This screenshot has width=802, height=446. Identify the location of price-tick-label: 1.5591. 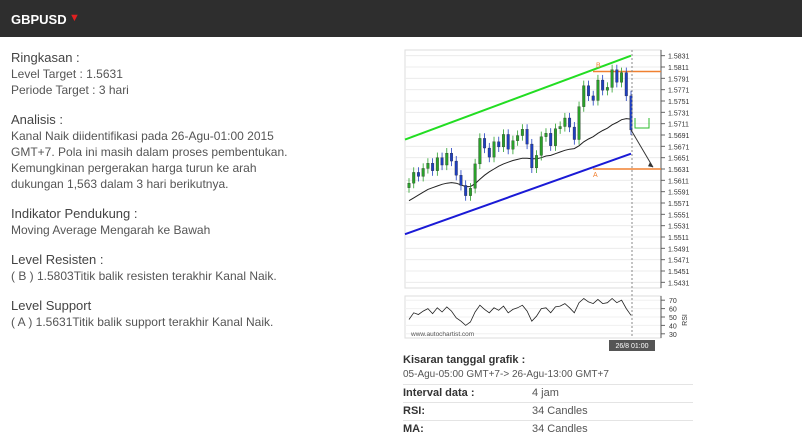
(679, 193).